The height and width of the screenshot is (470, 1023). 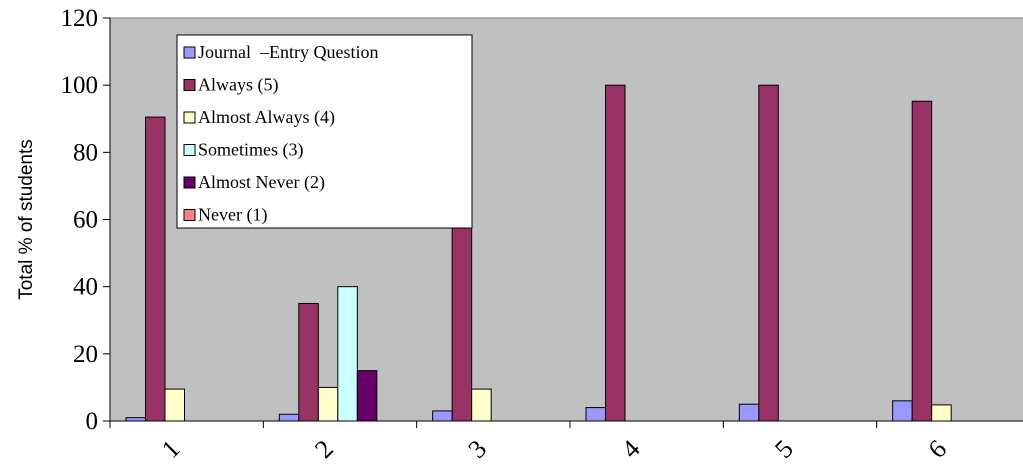 I want to click on x-tick-label: 3, so click(x=477, y=449).